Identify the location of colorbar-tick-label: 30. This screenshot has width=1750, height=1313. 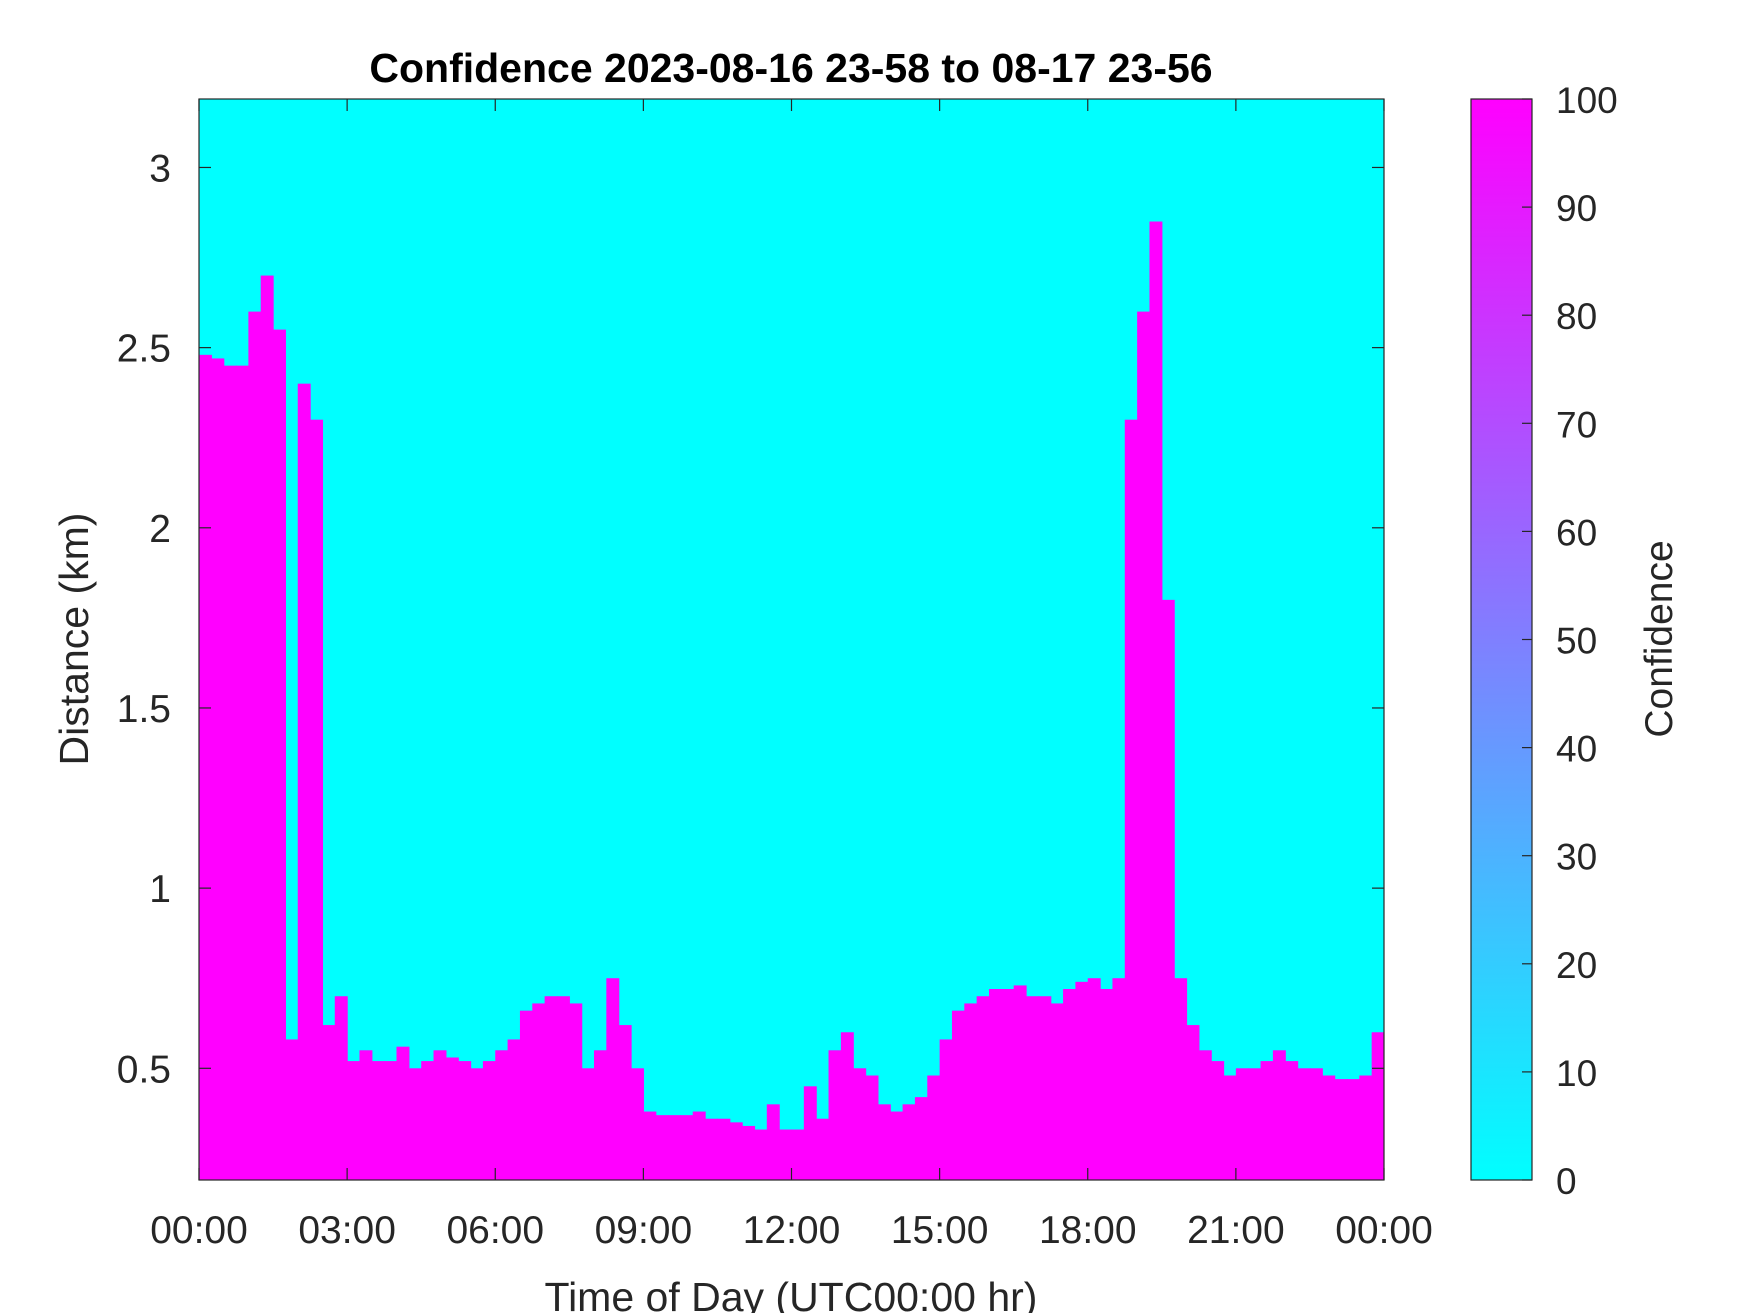
(1576, 857).